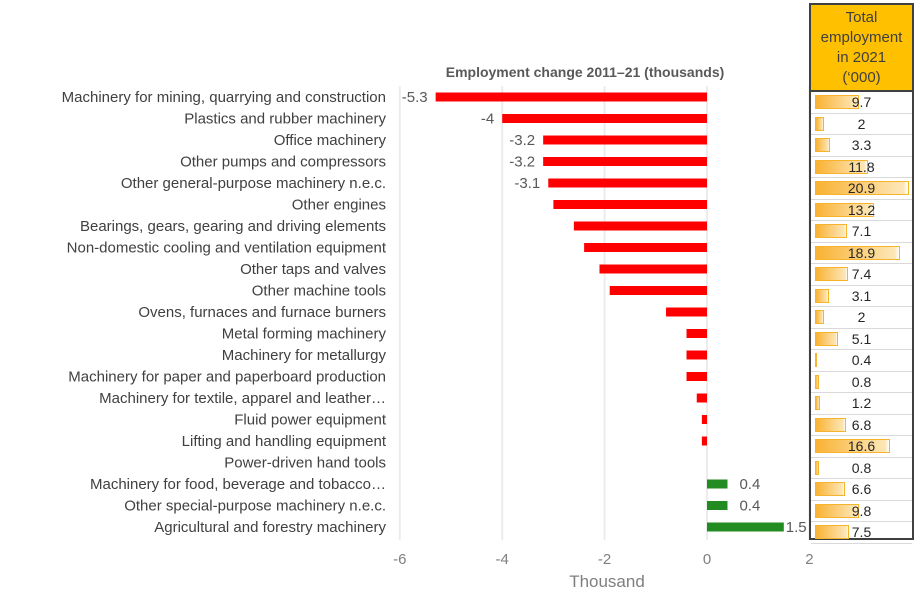 This screenshot has height=608, width=918. I want to click on data-label: 0.4, so click(749, 506).